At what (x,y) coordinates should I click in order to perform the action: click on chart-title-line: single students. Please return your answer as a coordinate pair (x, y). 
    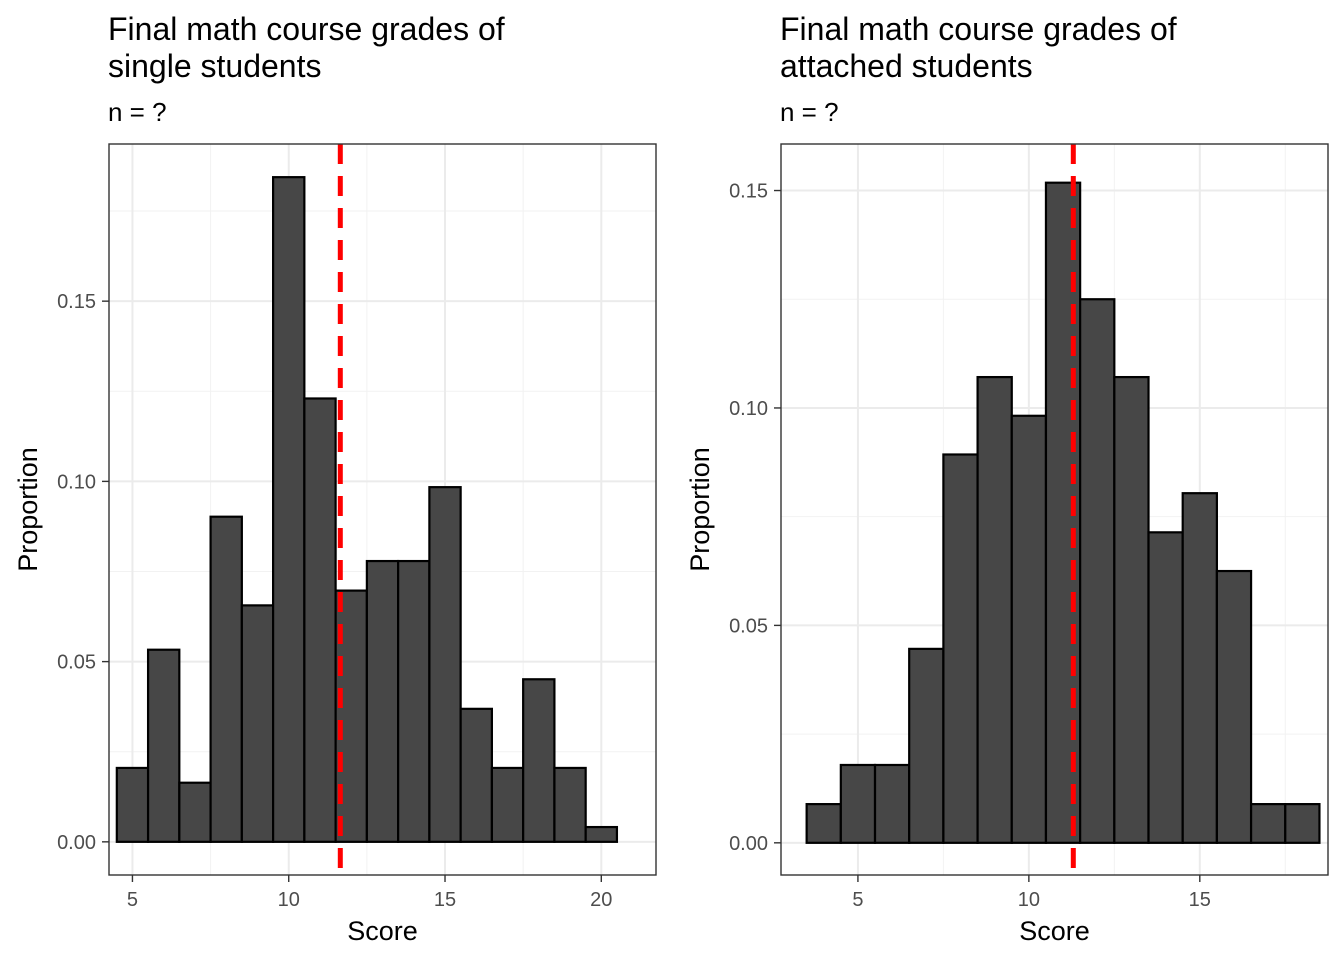
    Looking at the image, I should click on (214, 66).